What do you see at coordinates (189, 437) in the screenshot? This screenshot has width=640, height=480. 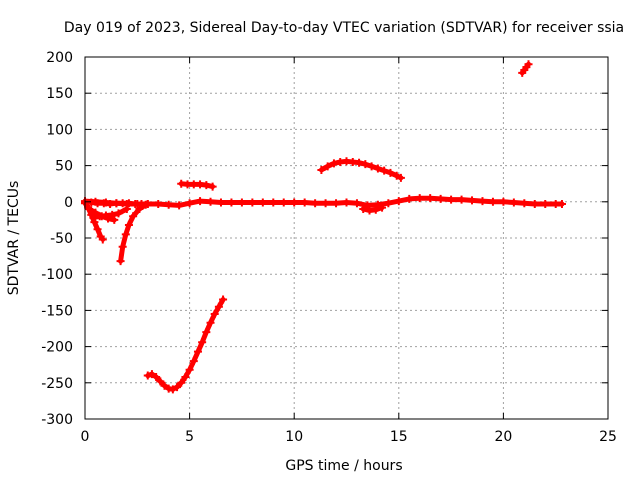 I see `x-tick-label: 5` at bounding box center [189, 437].